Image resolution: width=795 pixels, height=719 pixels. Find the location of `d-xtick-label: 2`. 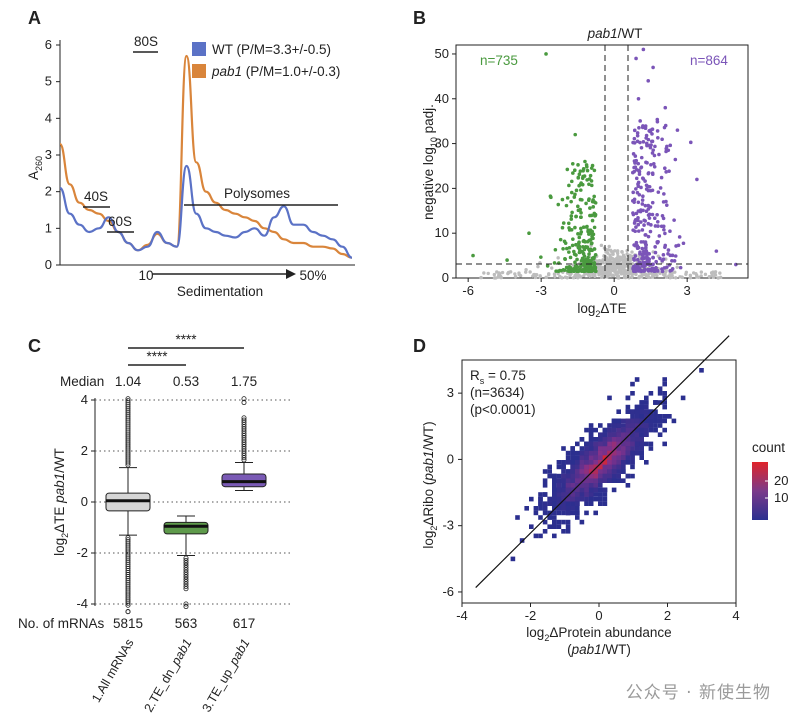

d-xtick-label: 2 is located at coordinates (667, 615).